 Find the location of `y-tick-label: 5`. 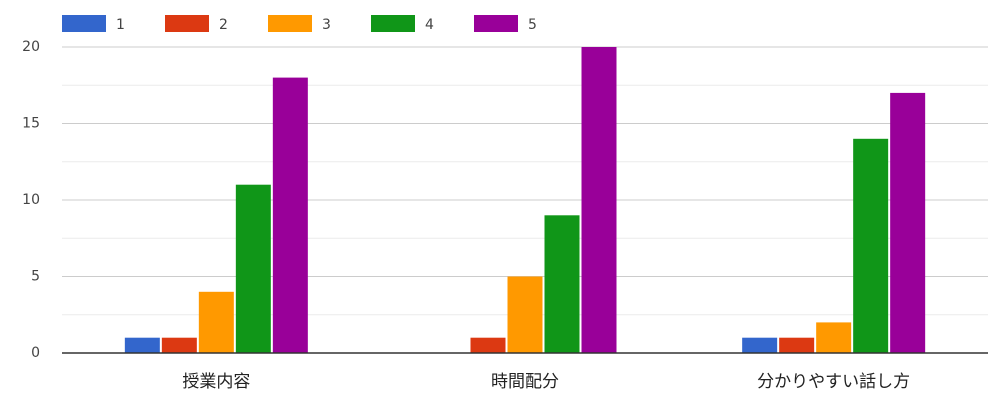

y-tick-label: 5 is located at coordinates (35, 277).